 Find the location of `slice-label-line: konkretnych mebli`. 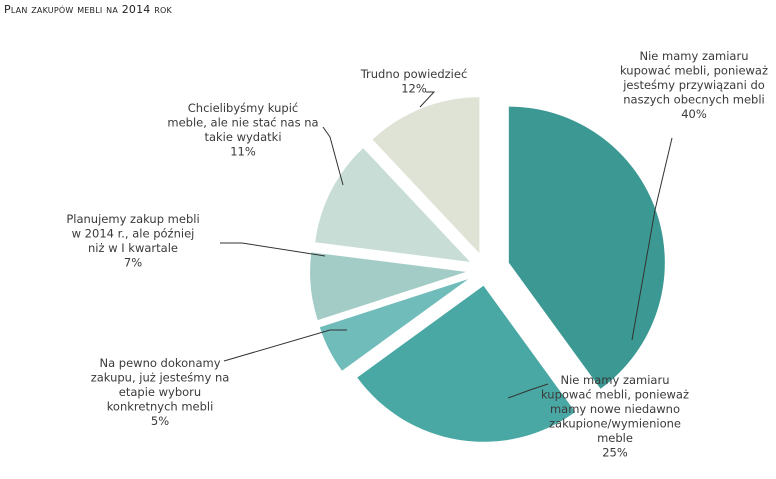

slice-label-line: konkretnych mebli is located at coordinates (160, 407).